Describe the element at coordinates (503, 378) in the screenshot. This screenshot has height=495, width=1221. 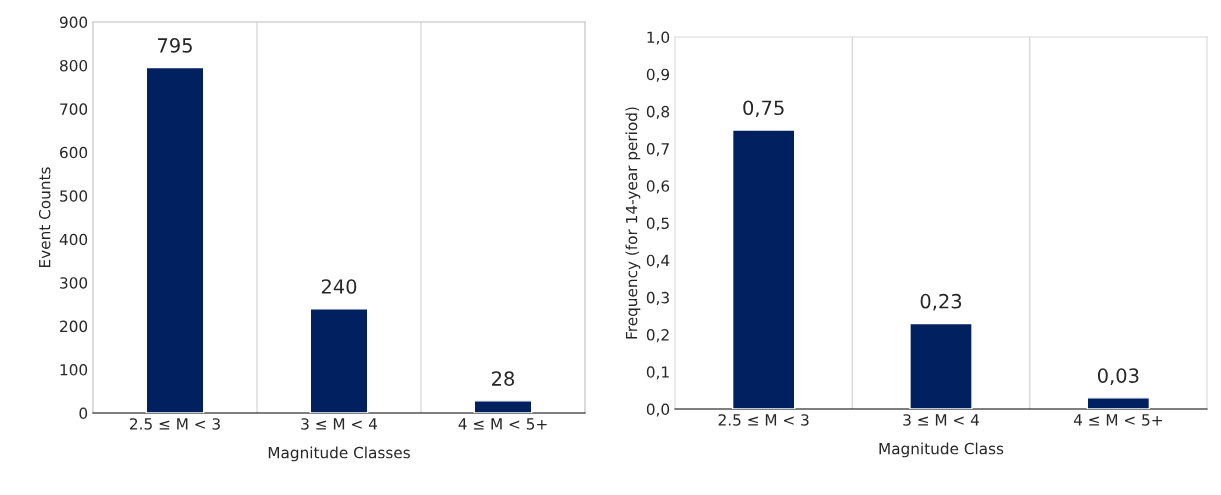
I see `data-label: 28` at that location.